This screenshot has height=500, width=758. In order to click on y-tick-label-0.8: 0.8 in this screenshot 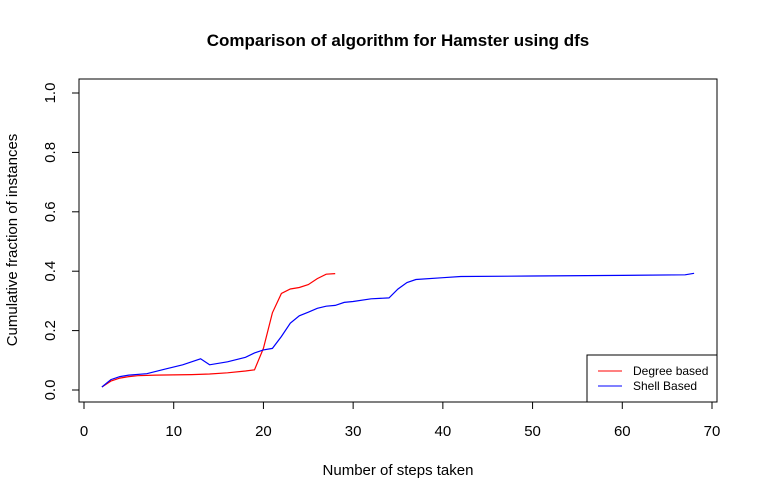, I will do `click(50, 152)`.